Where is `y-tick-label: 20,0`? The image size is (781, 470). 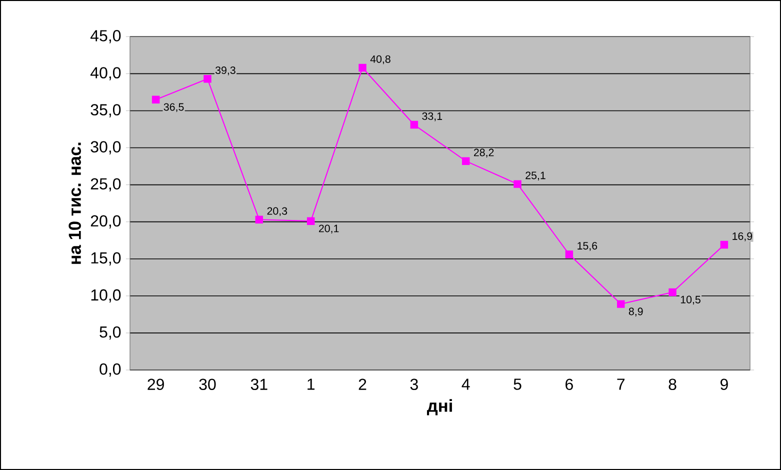 y-tick-label: 20,0 is located at coordinates (105, 221).